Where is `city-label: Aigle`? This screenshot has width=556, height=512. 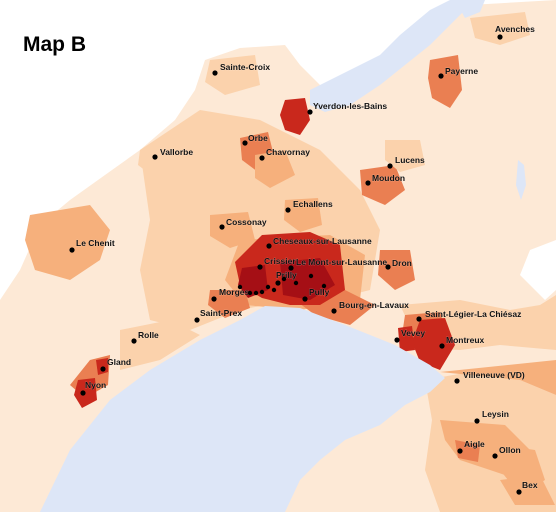
city-label: Aigle is located at coordinates (474, 444).